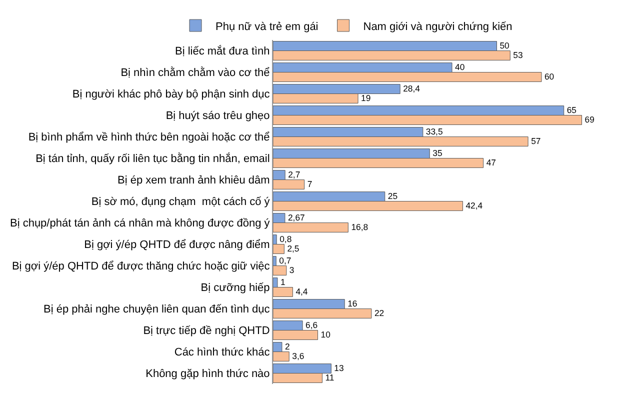  What do you see at coordinates (141, 266) in the screenshot?
I see `y-tick-label: Bị gợi ý/ép QHTD để được thăng chức hoặc giữ việc` at bounding box center [141, 266].